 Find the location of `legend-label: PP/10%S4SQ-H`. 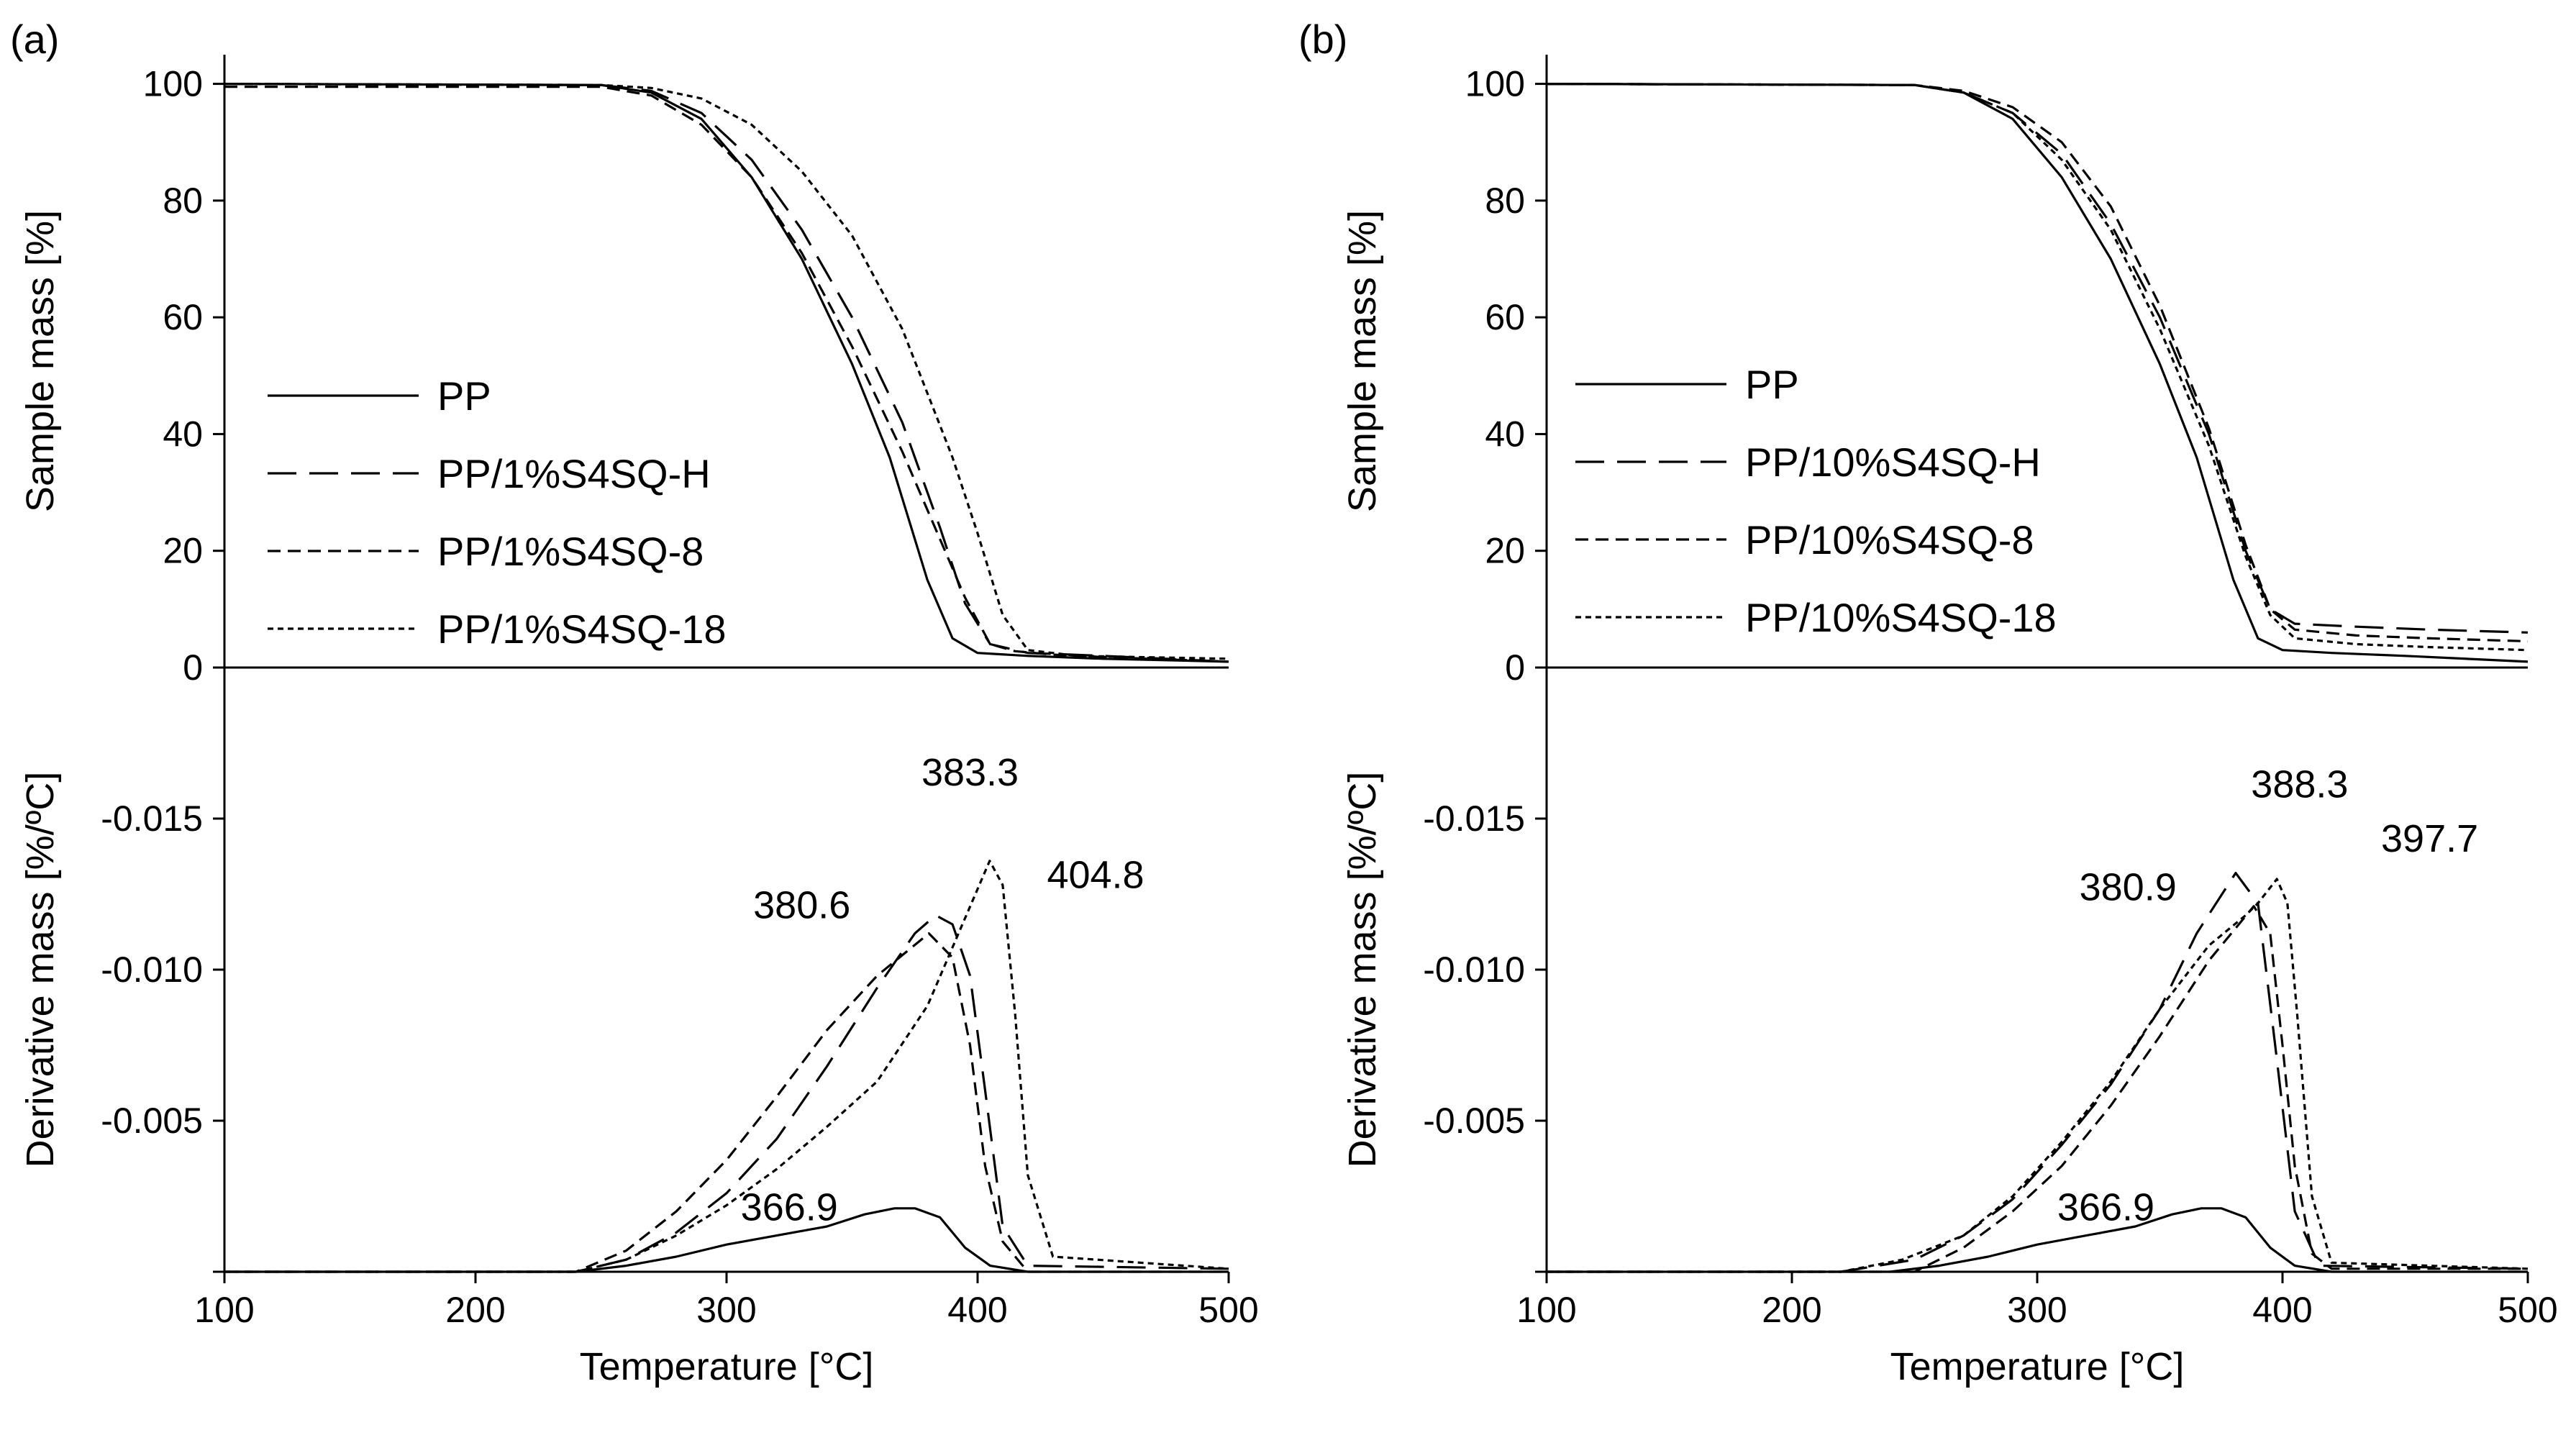

legend-label: PP/10%S4SQ-H is located at coordinates (1893, 462).